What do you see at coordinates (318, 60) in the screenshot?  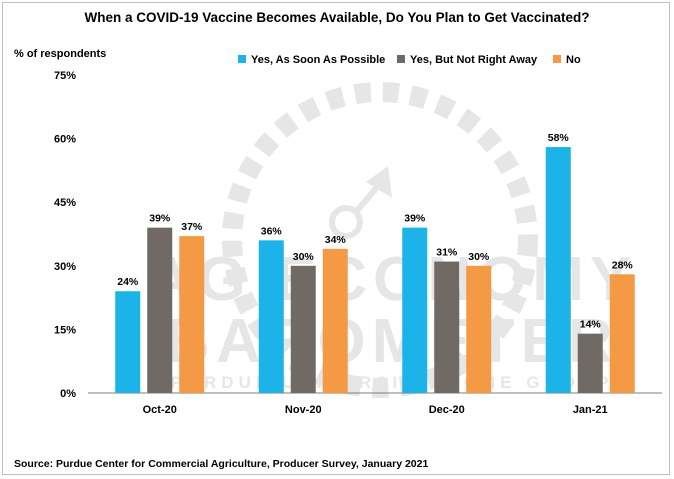 I see `legend-label: Yes, As Soon As Possible` at bounding box center [318, 60].